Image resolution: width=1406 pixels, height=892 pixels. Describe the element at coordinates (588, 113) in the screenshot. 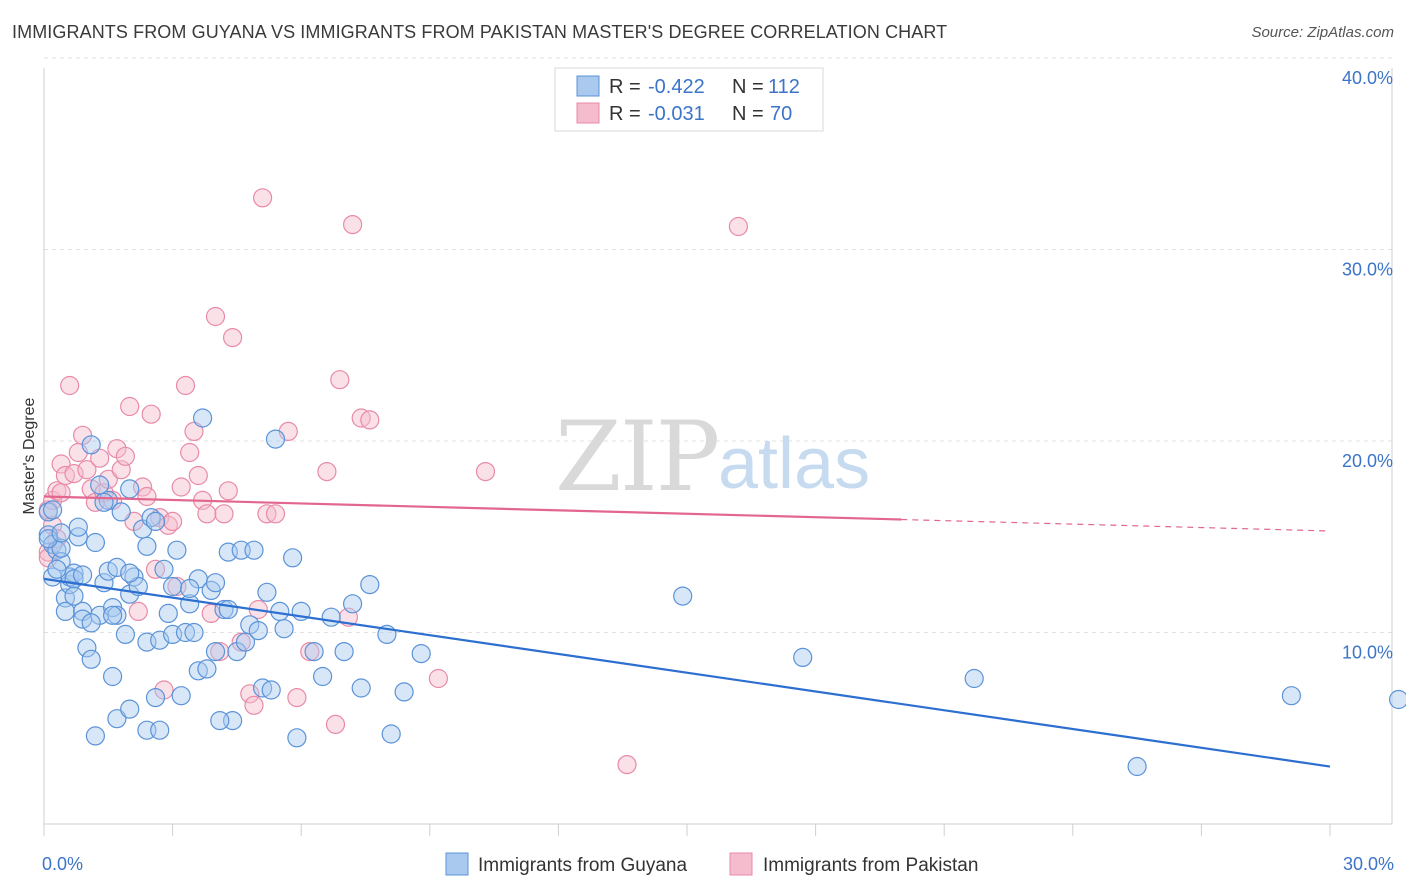

I see `legend-swatch-pakistan` at that location.